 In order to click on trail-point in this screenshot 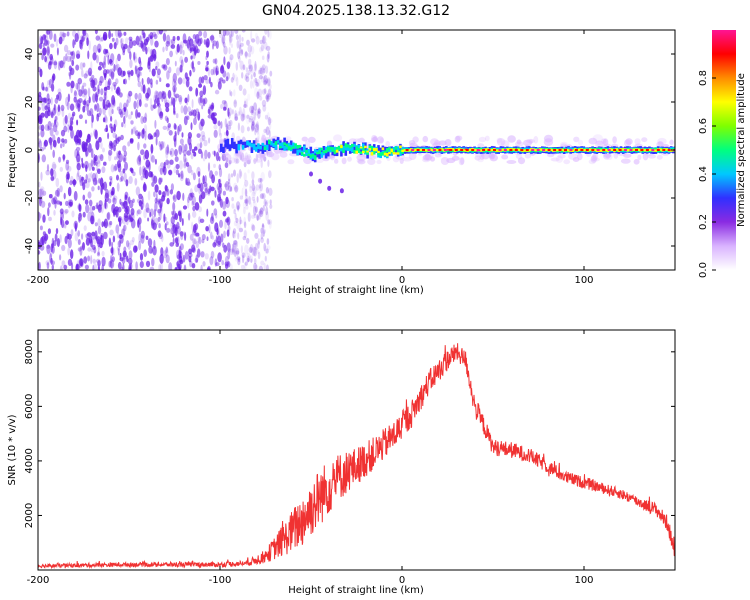, I will do `click(341, 191)`.